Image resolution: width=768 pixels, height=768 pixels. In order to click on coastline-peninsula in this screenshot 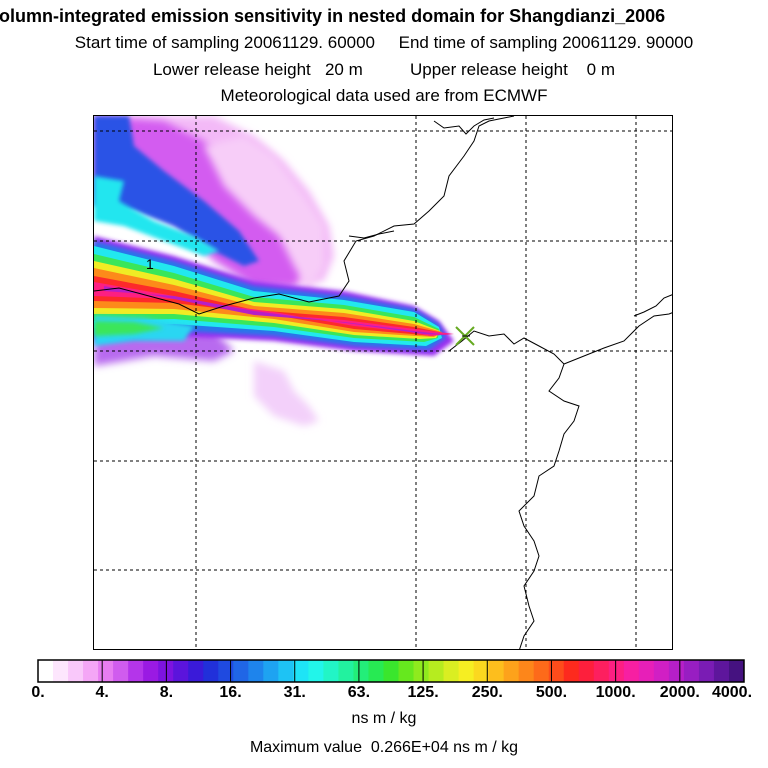, I will do `click(617, 338)`.